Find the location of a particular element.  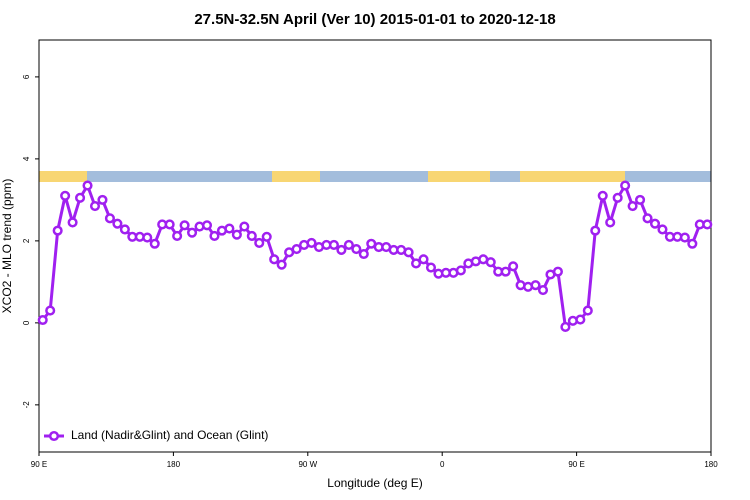

y-axis-label: XCO2 - MLO trend (ppm) is located at coordinates (7, 246).